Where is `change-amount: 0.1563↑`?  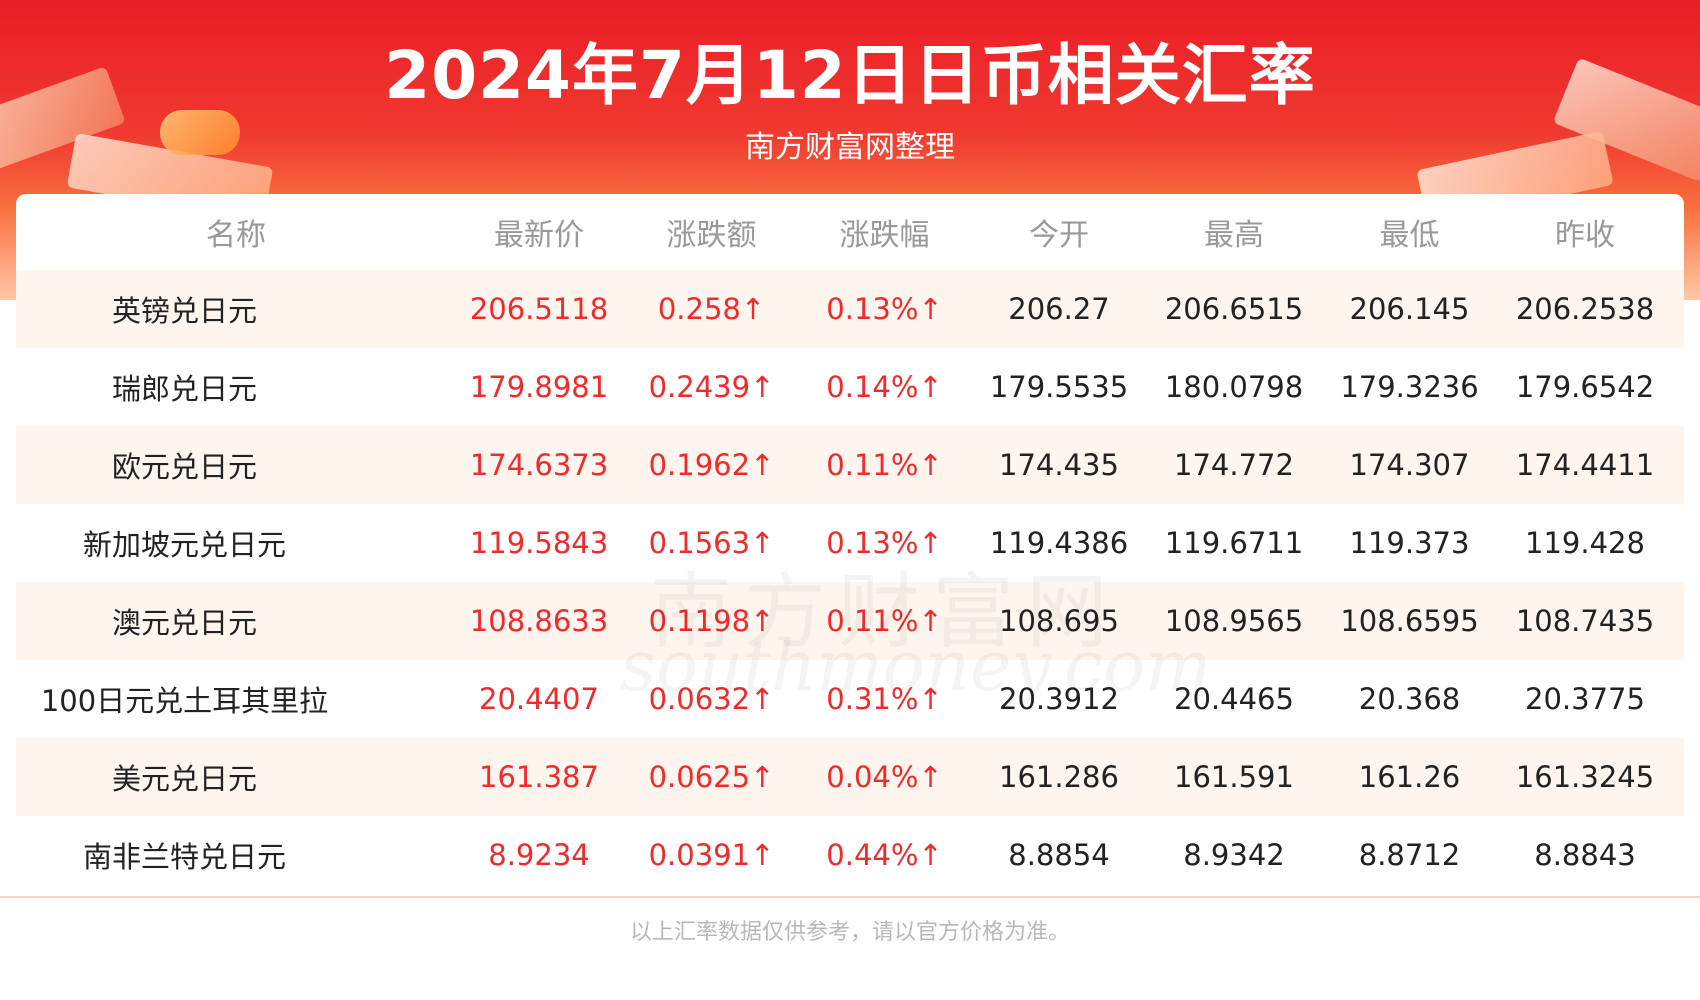 change-amount: 0.1563↑ is located at coordinates (711, 543).